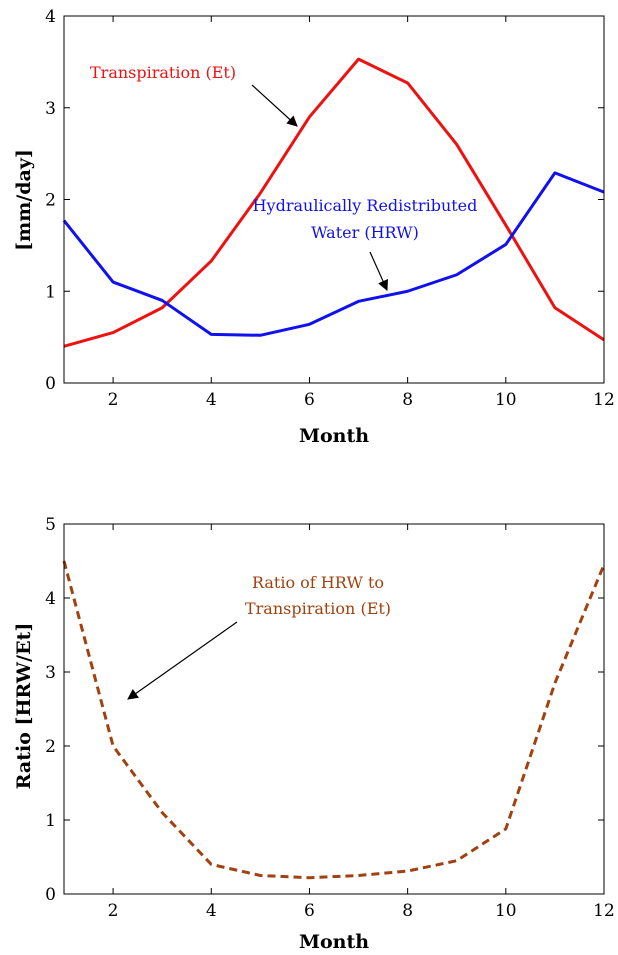 The image size is (618, 955). Describe the element at coordinates (334, 942) in the screenshot. I see `bottom-xlabel: Month` at that location.